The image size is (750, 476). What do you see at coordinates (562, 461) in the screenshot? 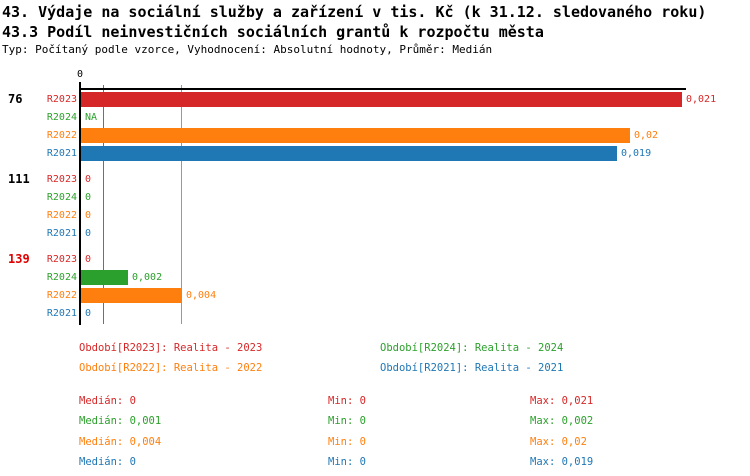
I see `max-cell-R2021: Max: 0,019` at bounding box center [562, 461].